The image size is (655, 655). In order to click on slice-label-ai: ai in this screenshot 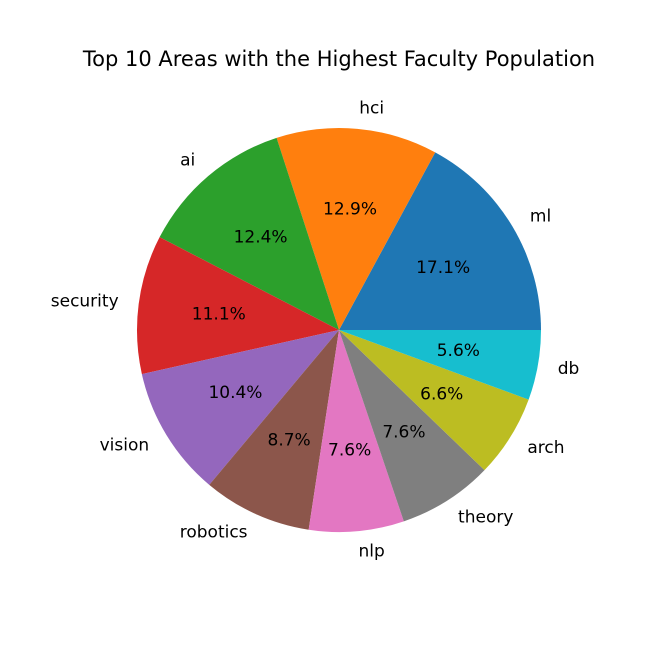, I will do `click(187, 161)`.